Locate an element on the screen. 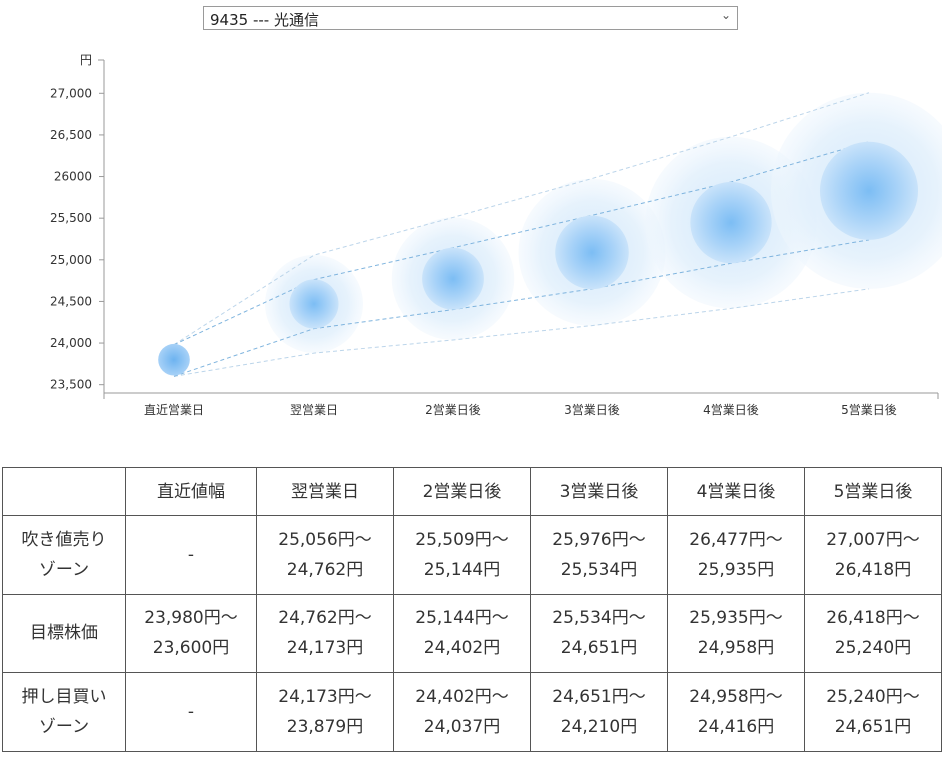 The height and width of the screenshot is (759, 942). table-header-cell: 直近値幅 is located at coordinates (191, 491).